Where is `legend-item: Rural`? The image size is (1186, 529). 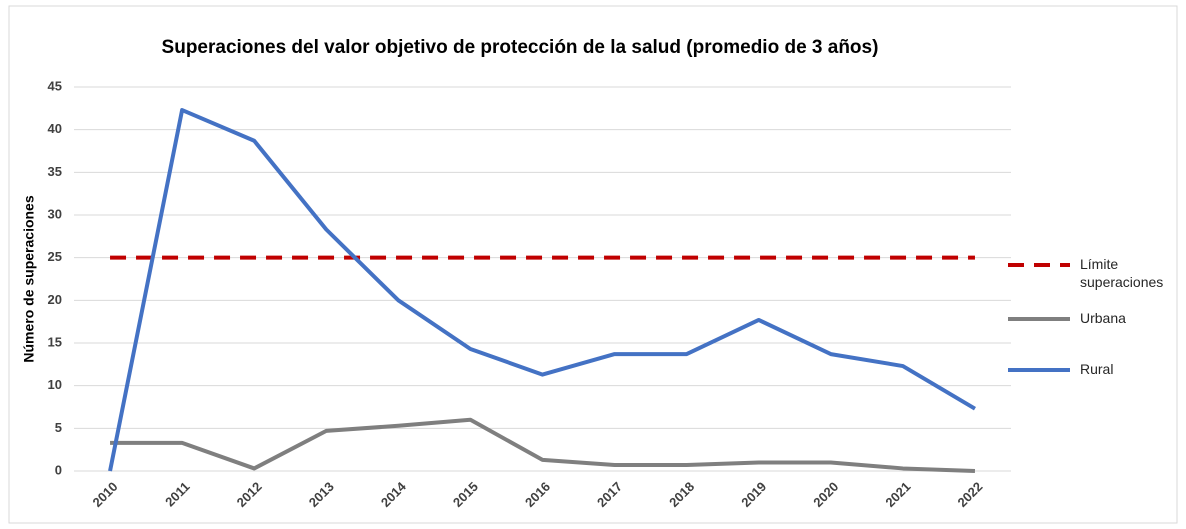
legend-item: Rural is located at coordinates (1097, 369).